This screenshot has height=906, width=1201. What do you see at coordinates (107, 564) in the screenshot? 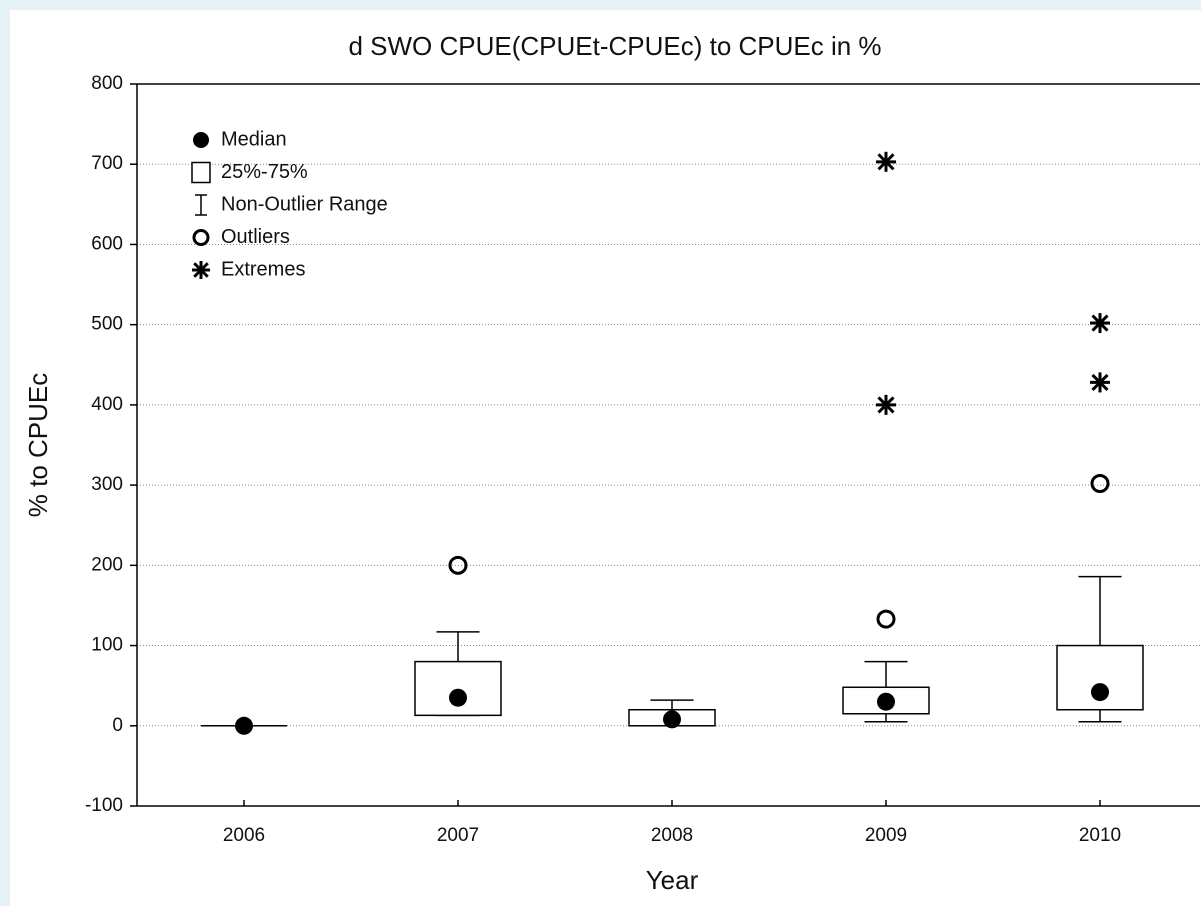
I see `y-tick-label: 200` at bounding box center [107, 564].